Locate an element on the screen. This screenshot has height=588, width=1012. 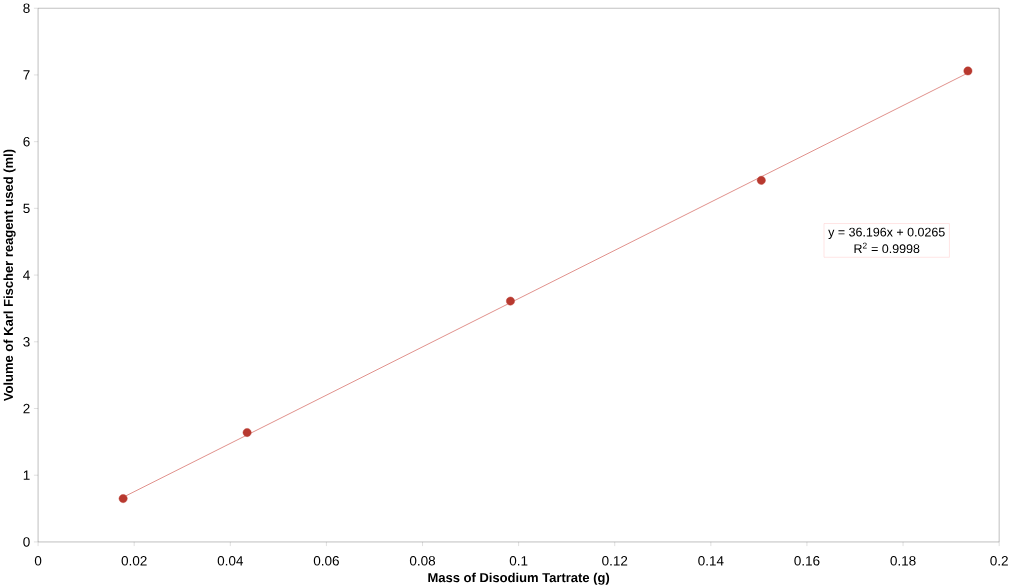
x-tick-label: 0.04 is located at coordinates (230, 560).